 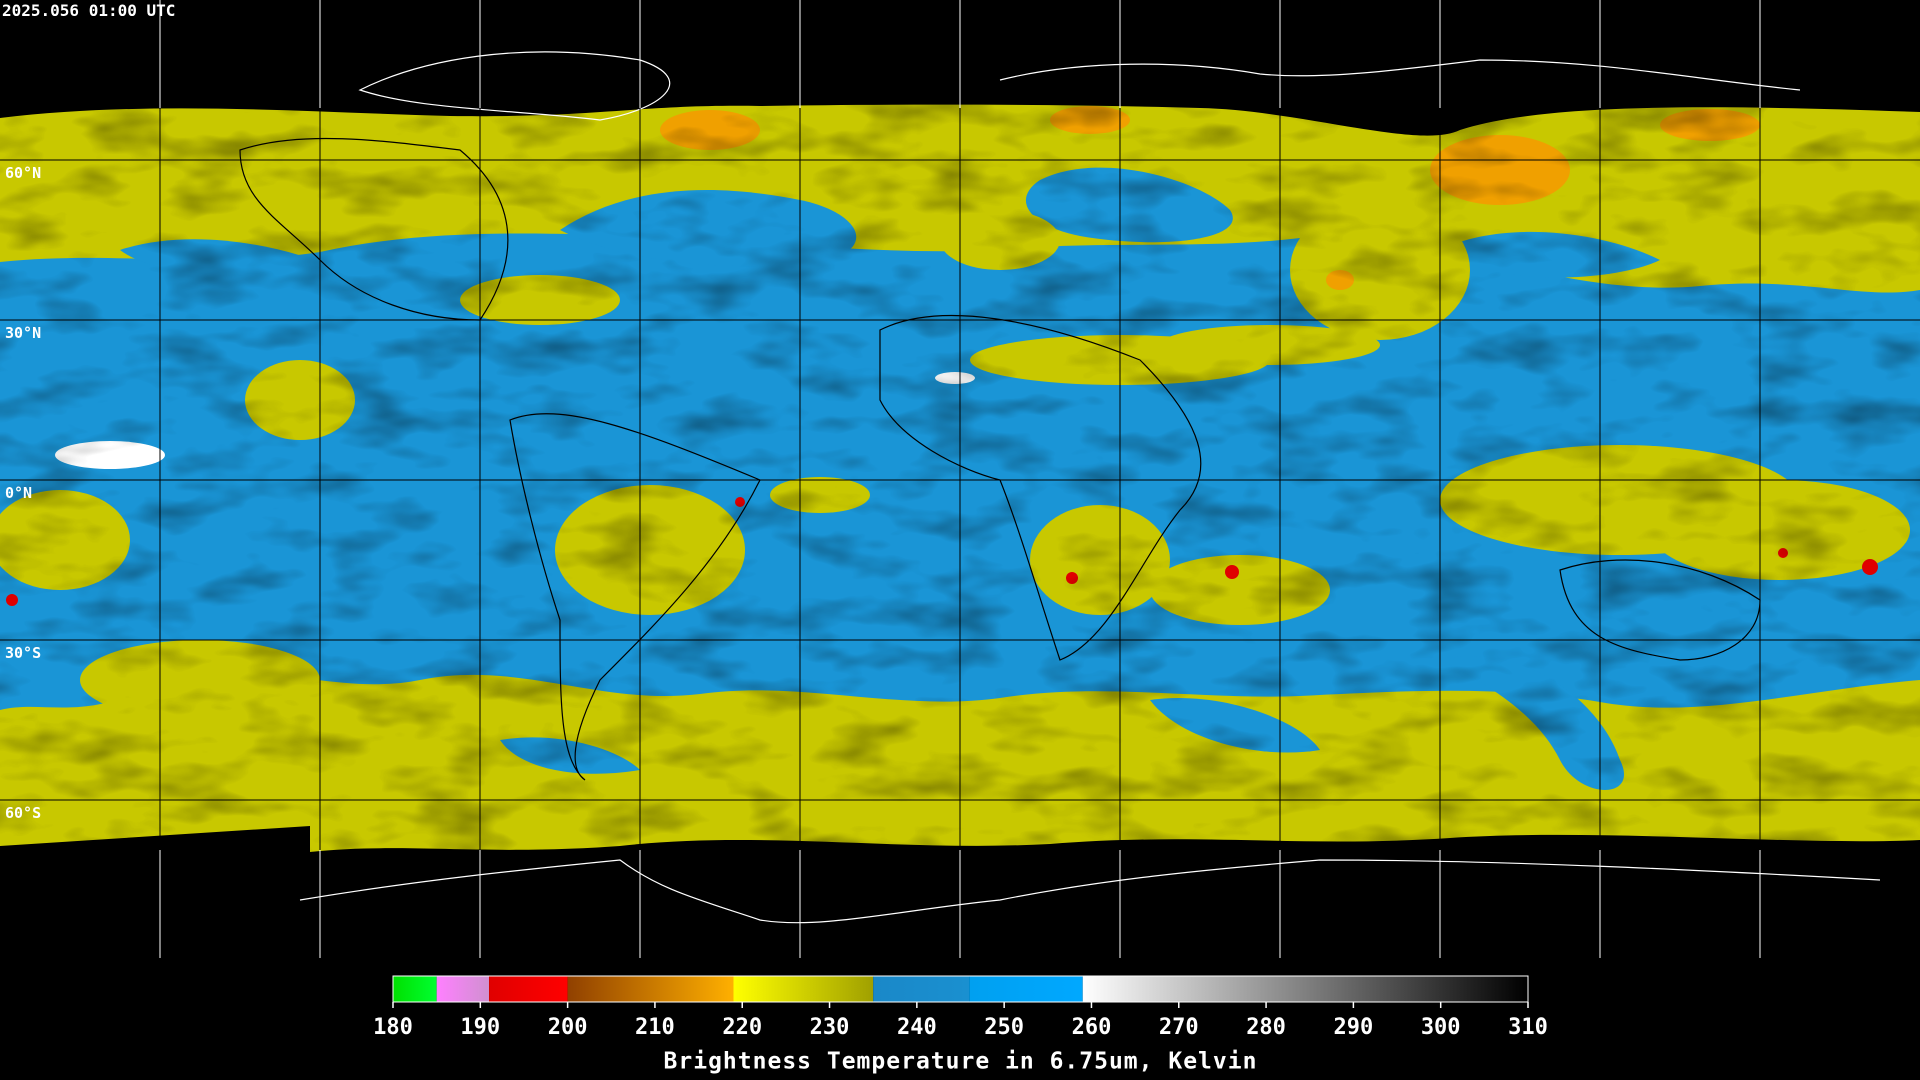 What do you see at coordinates (917, 1027) in the screenshot?
I see `colorbar-tick-label: 240` at bounding box center [917, 1027].